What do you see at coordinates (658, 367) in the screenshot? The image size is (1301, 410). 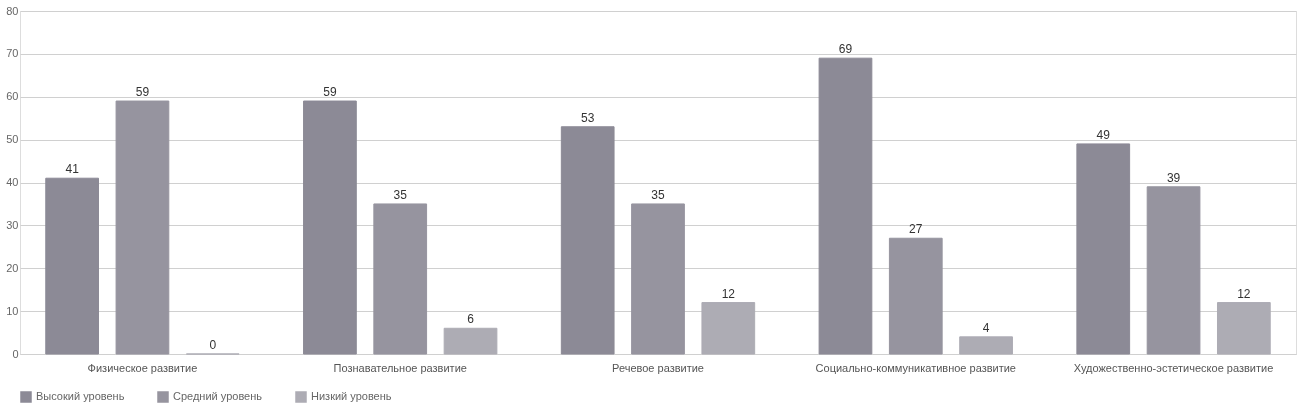 I see `x-tick-label: Речевое развитие` at bounding box center [658, 367].